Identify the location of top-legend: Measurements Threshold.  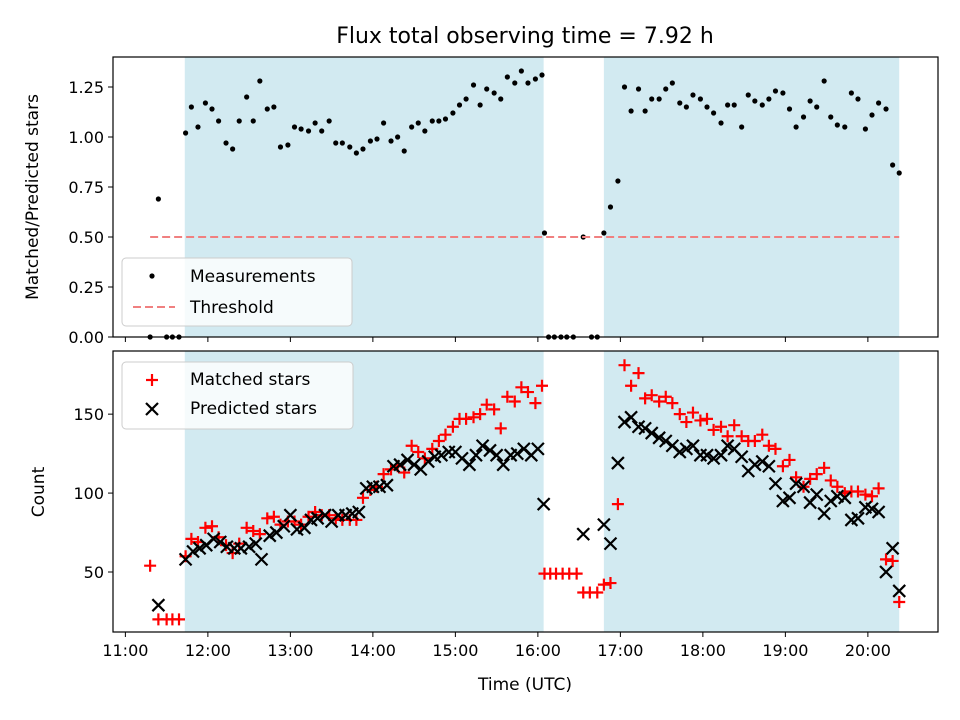
(237, 292).